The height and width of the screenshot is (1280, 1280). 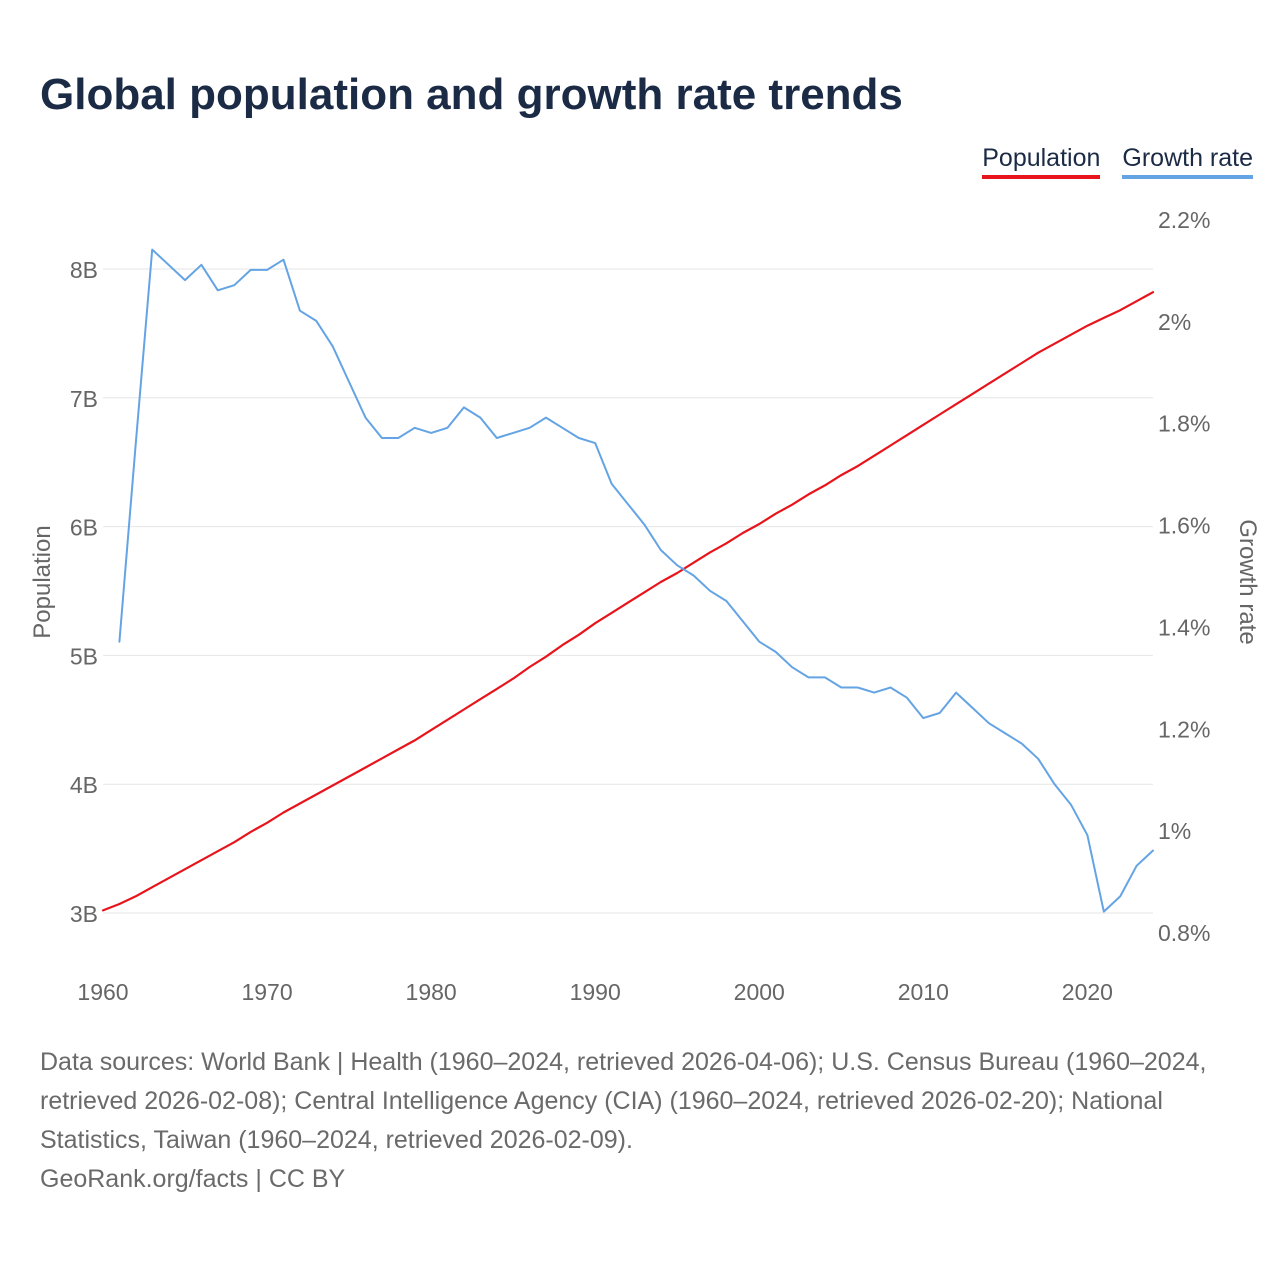 I want to click on legend-population: Population, so click(x=1041, y=161).